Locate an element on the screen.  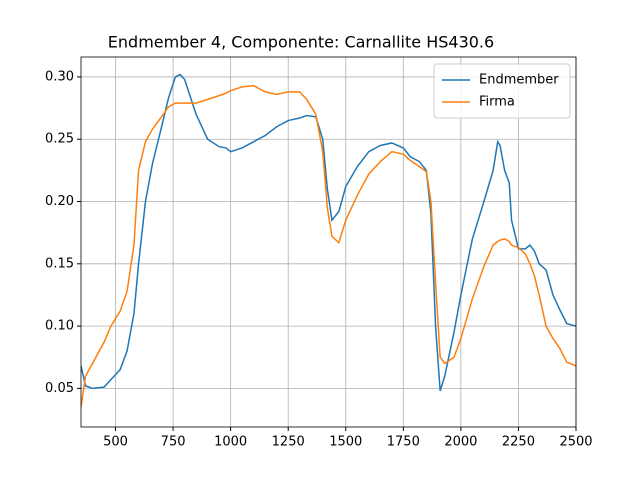
y-tick-label: 0.05 is located at coordinates (59, 388).